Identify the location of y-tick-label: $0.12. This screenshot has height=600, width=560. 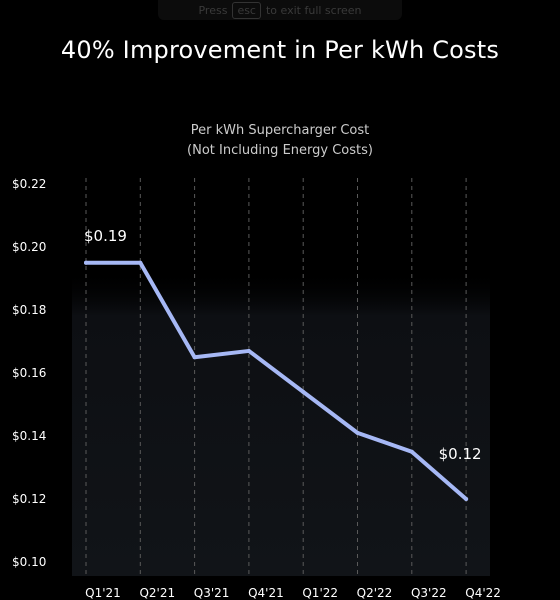
(29, 499).